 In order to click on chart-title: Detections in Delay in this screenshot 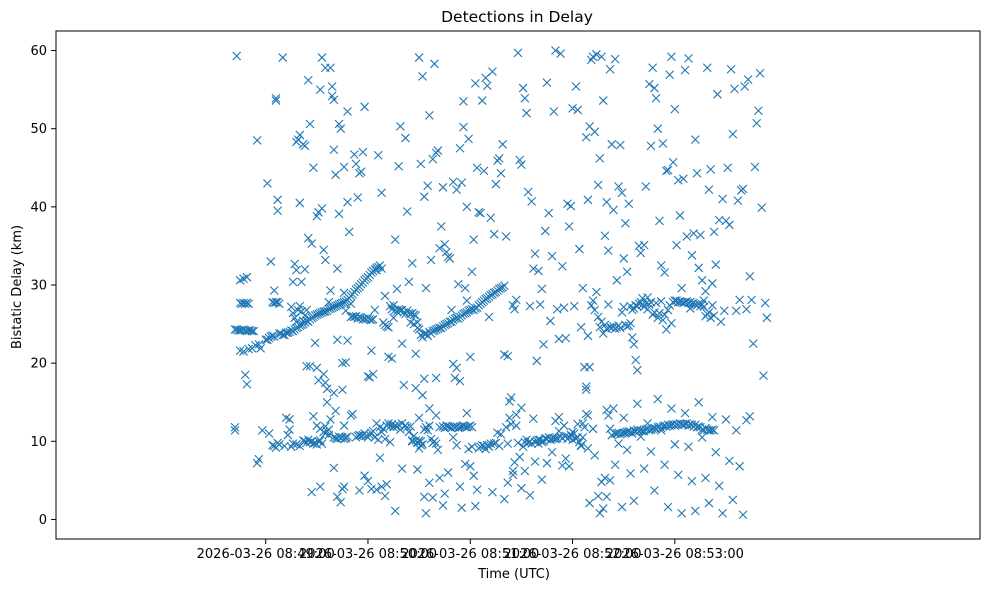, I will do `click(517, 17)`.